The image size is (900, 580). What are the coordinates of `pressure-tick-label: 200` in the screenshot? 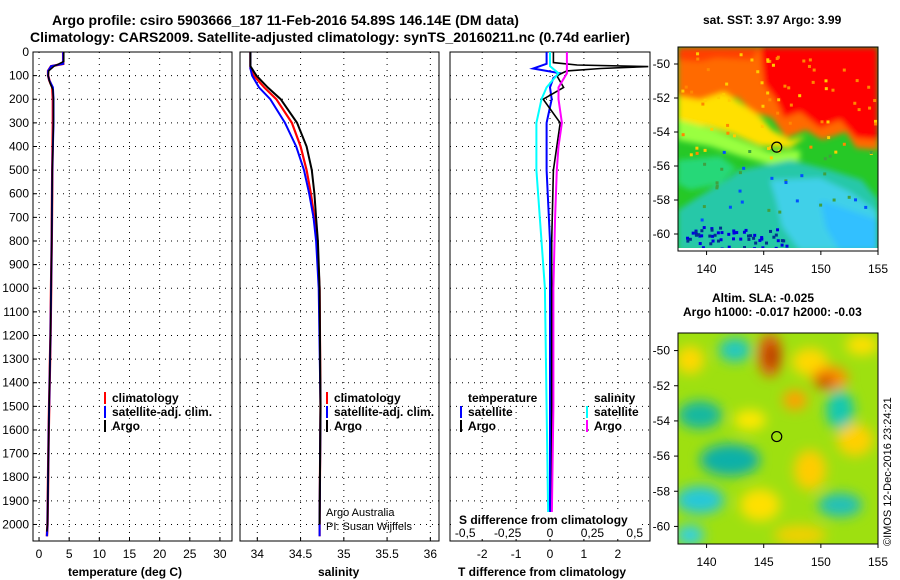 It's located at (19, 99).